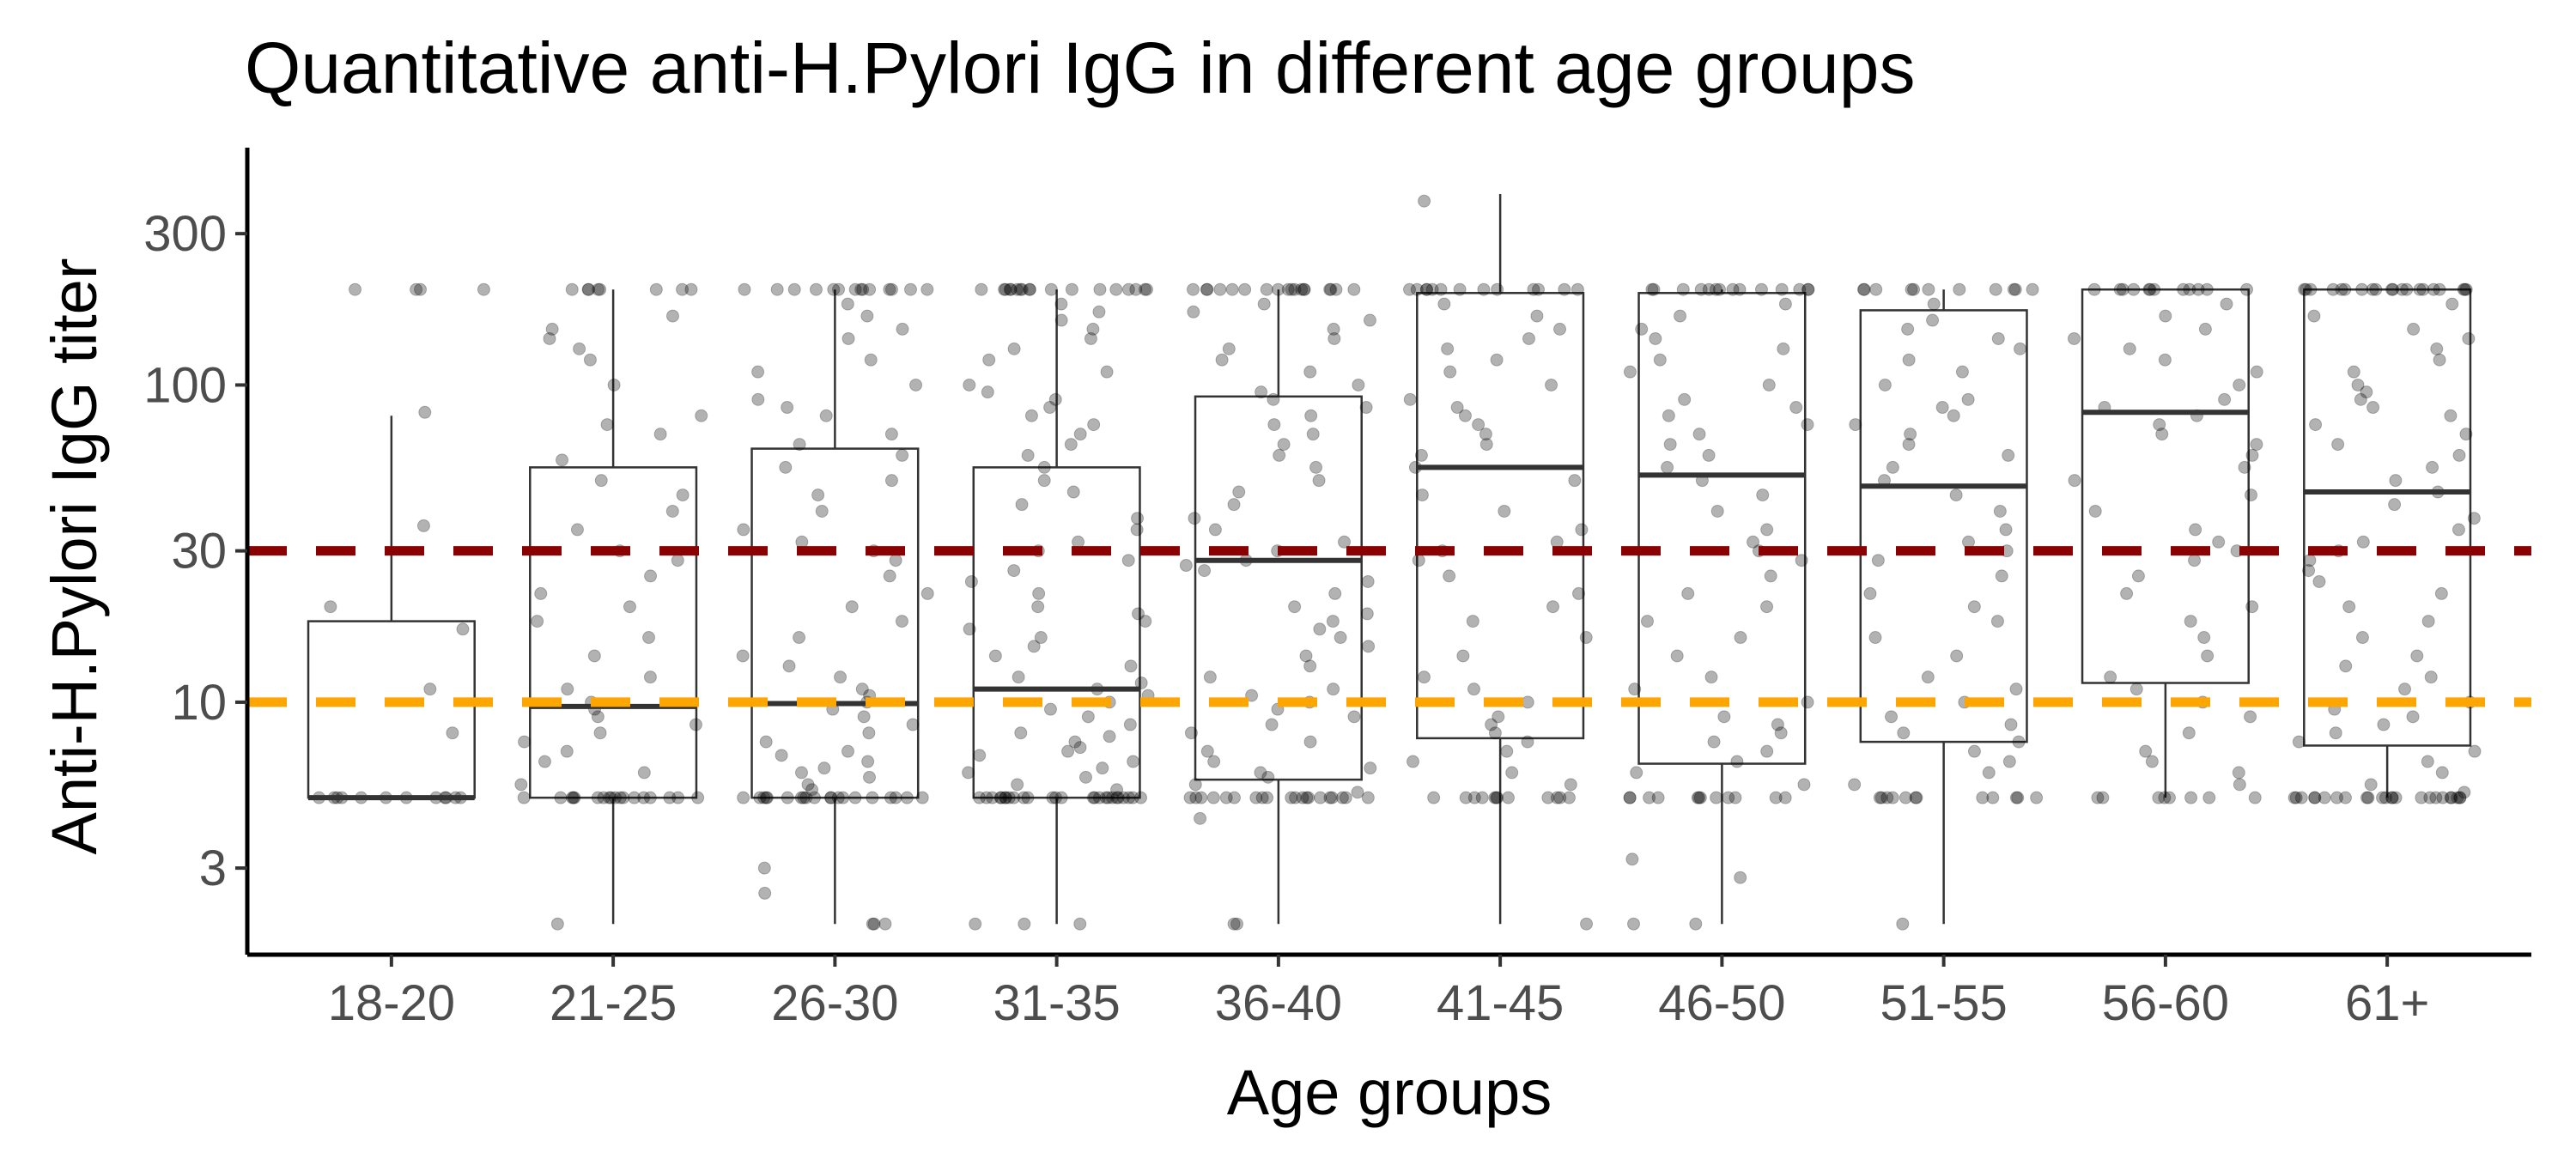 The width and height of the screenshot is (2576, 1159). I want to click on x-tick-label: 41-45, so click(1500, 1003).